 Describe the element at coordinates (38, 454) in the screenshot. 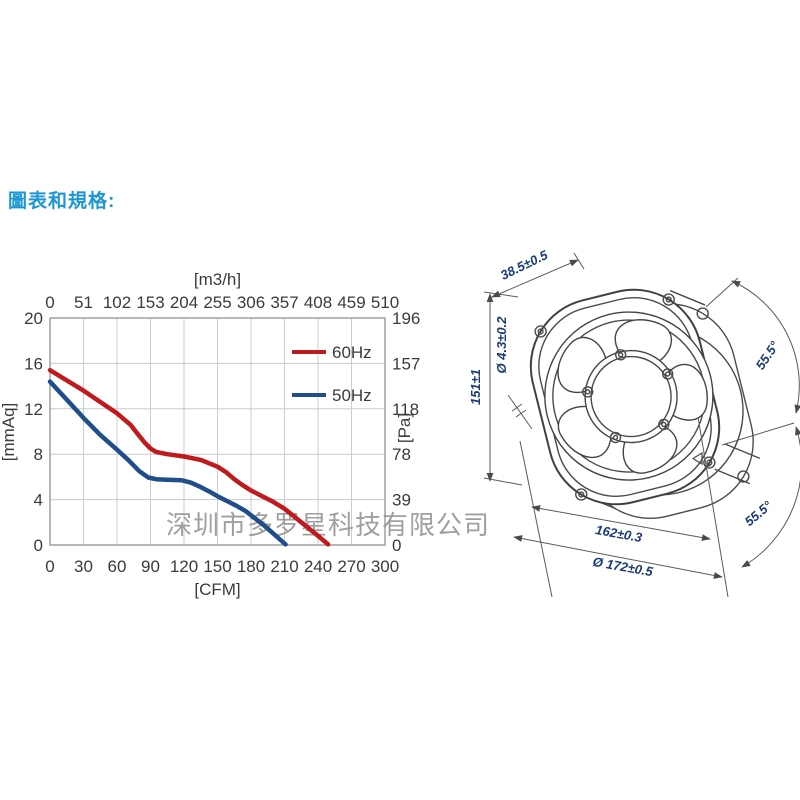

I see `y-left-tick: 8` at that location.